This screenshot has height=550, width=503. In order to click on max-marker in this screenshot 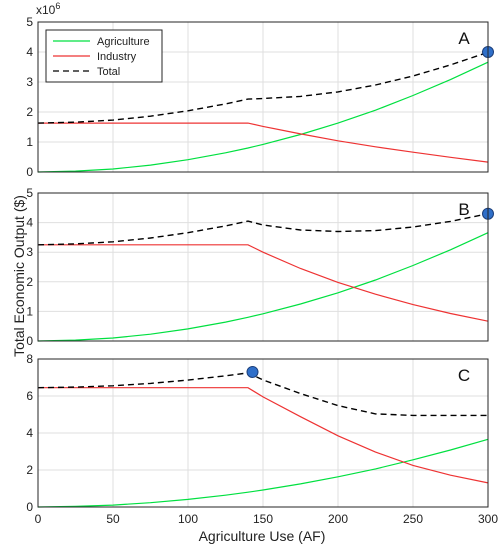, I will do `click(252, 371)`.